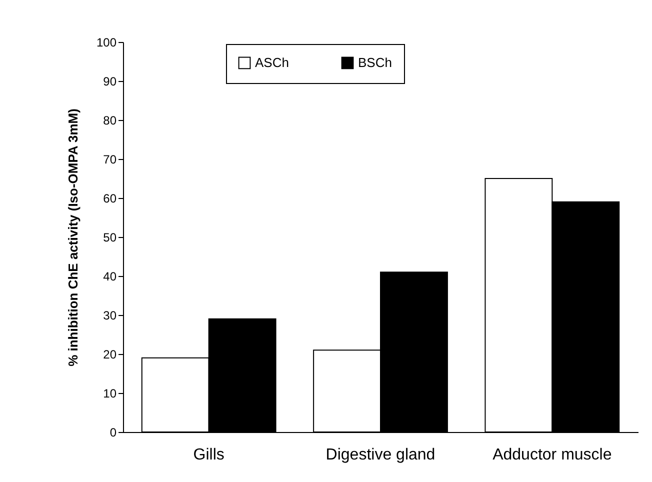  Describe the element at coordinates (72, 237) in the screenshot. I see `y-axis-title: % inhibition ChE activity (Iso-OMPA 3mM)` at that location.